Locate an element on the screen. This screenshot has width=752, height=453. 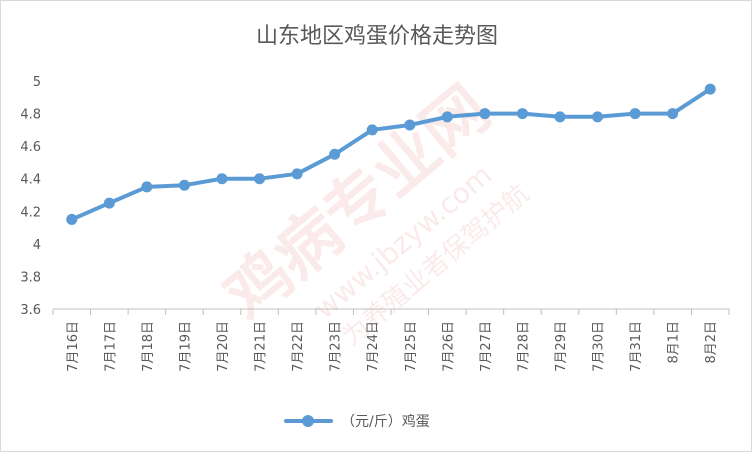
y-tick-label: 4.6 is located at coordinates (30, 147).